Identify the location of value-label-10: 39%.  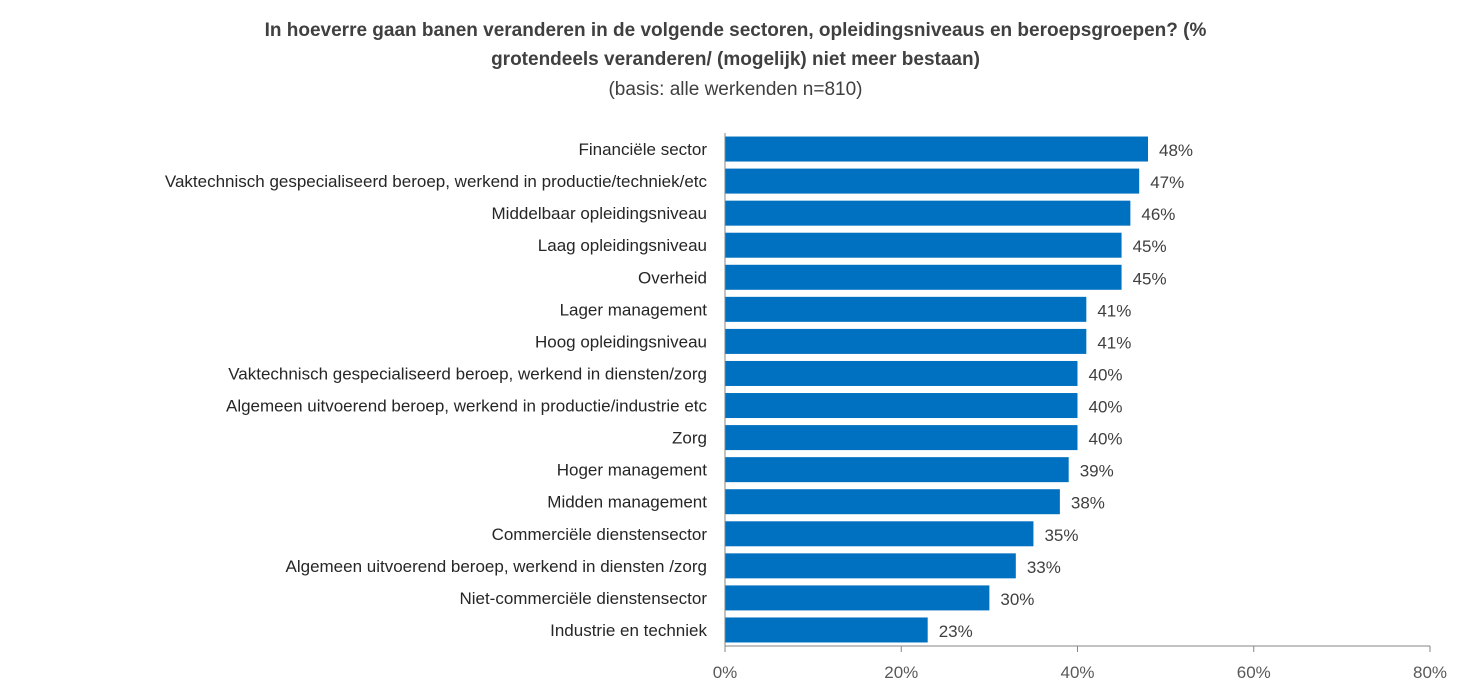
(1097, 471).